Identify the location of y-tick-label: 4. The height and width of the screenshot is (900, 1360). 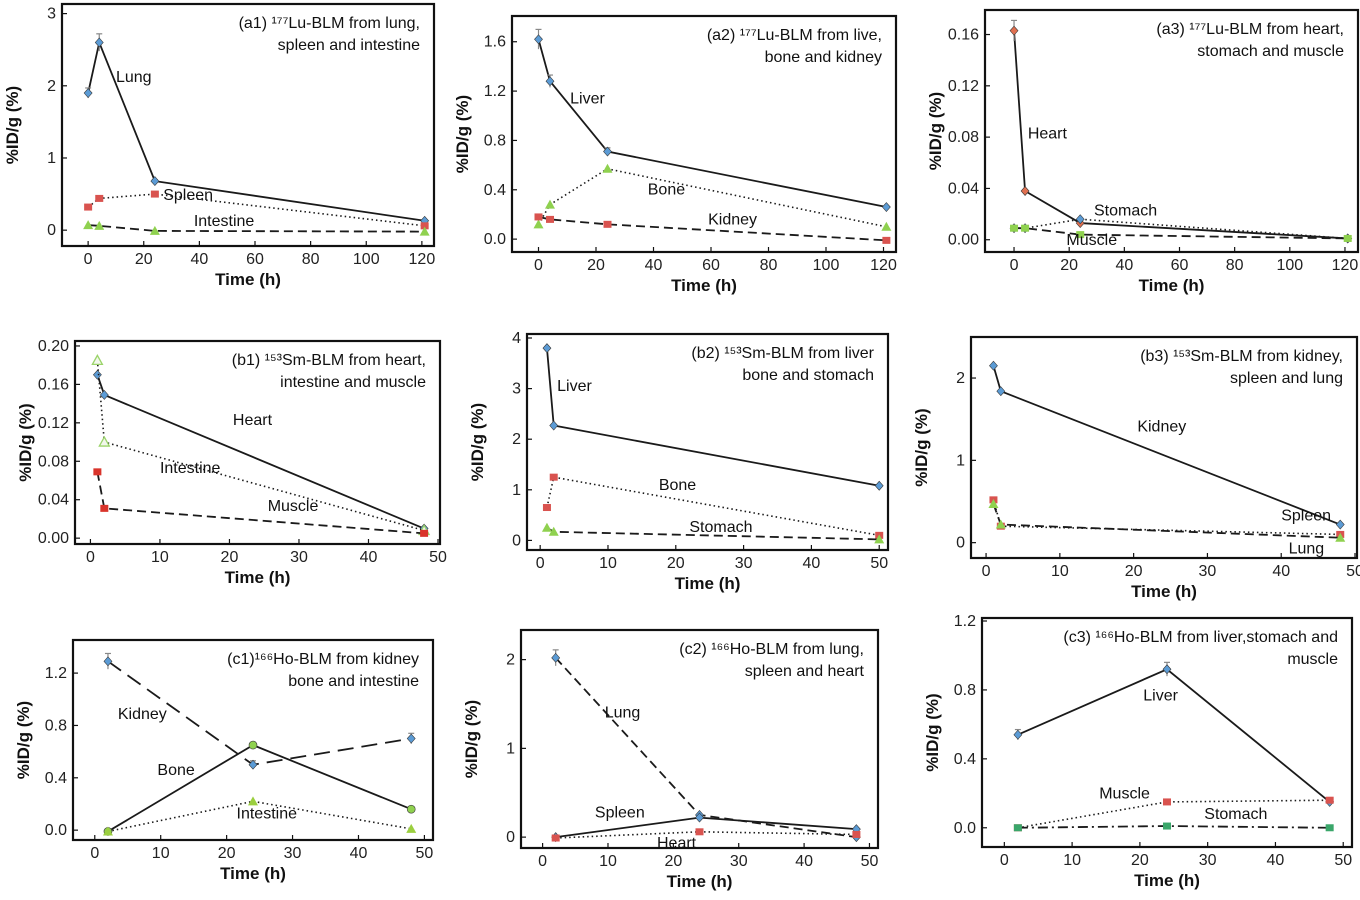
(516, 338).